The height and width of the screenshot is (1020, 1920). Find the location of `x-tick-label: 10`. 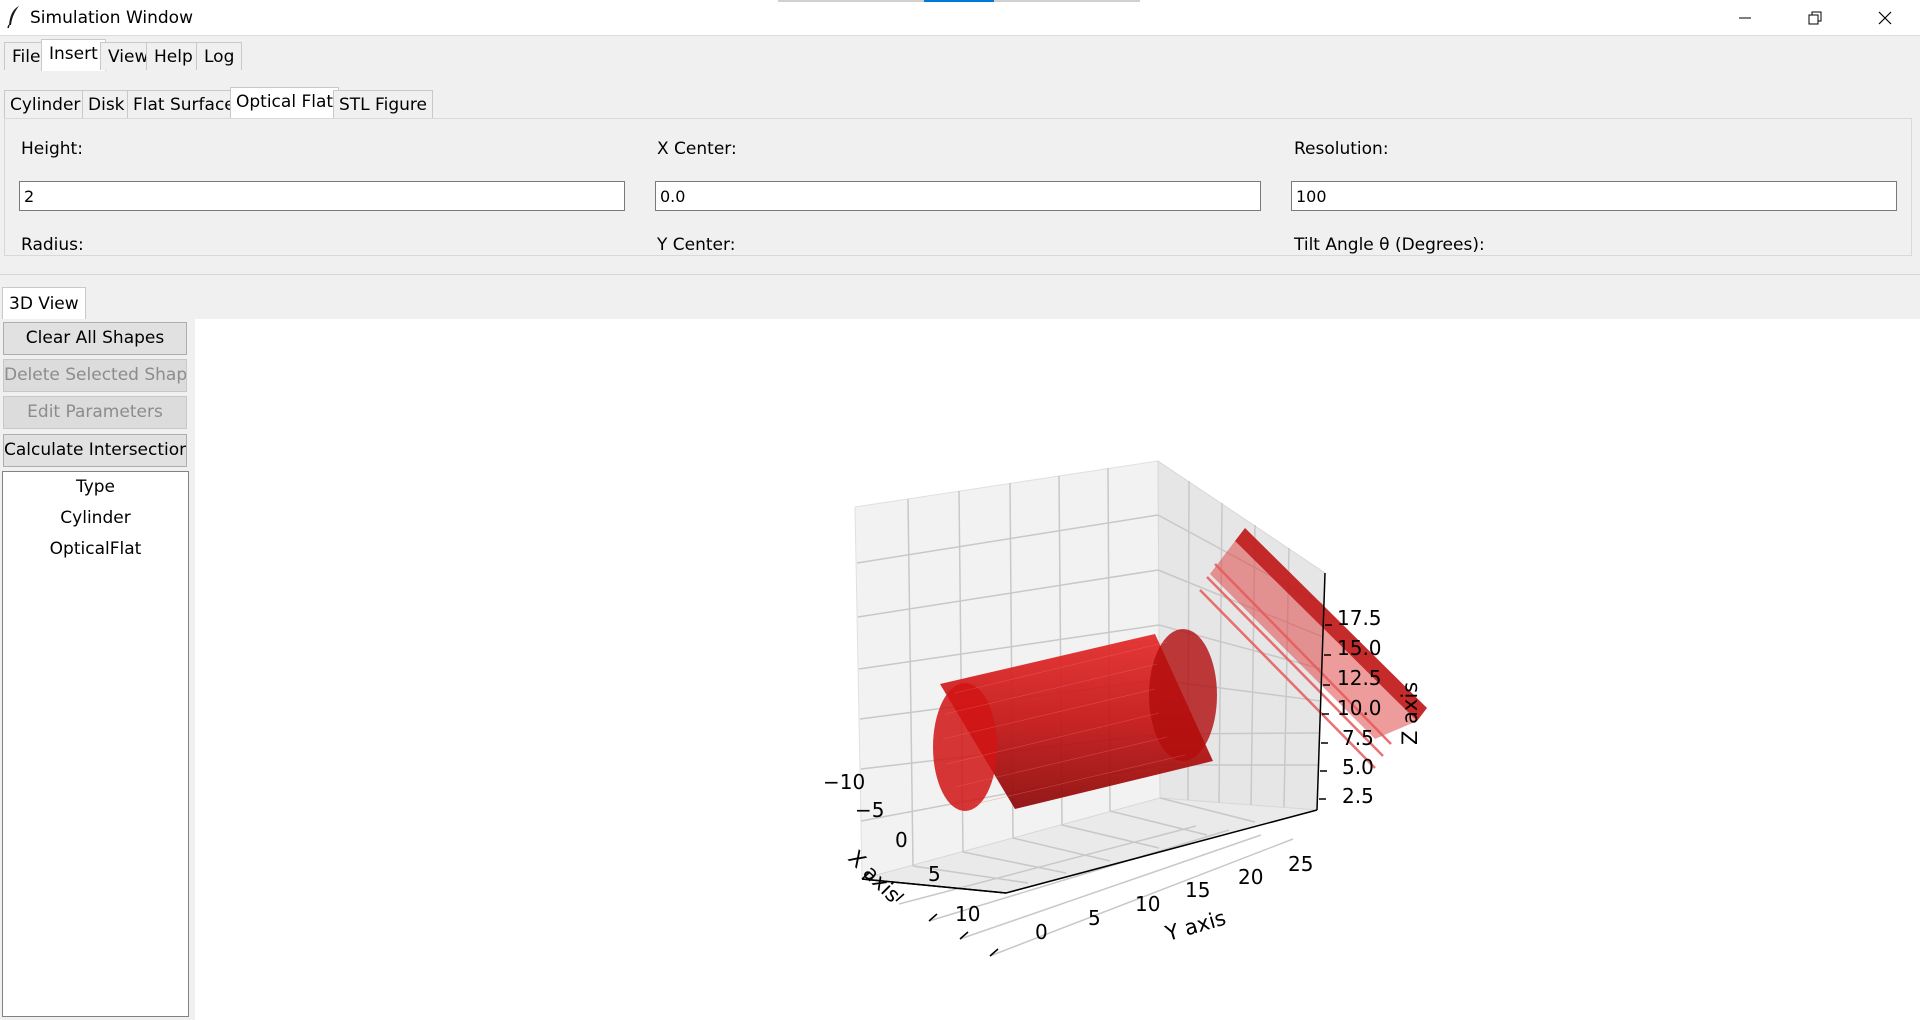

x-tick-label: 10 is located at coordinates (967, 914).